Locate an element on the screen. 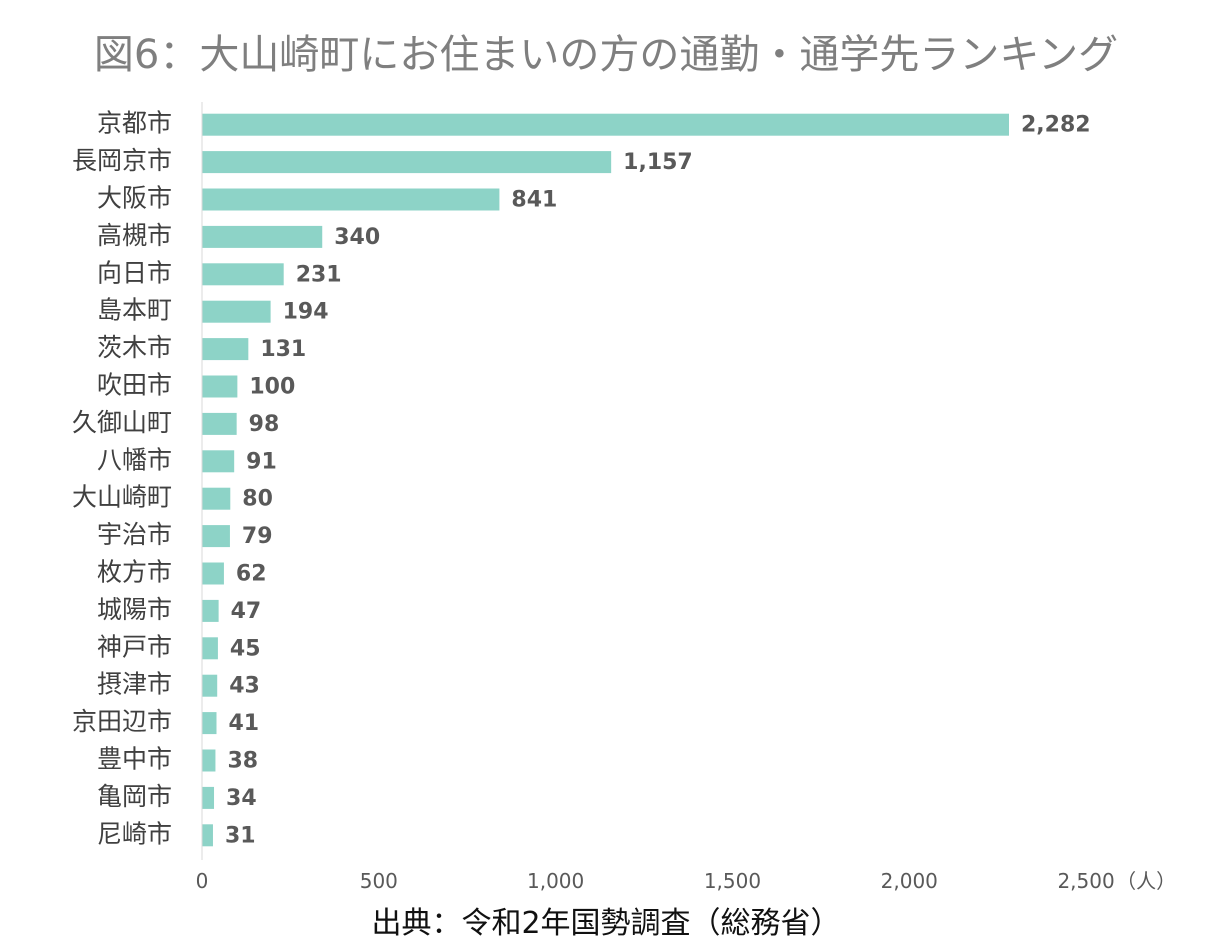 This screenshot has height=952, width=1212. category-label: 吹田市 is located at coordinates (134, 385).